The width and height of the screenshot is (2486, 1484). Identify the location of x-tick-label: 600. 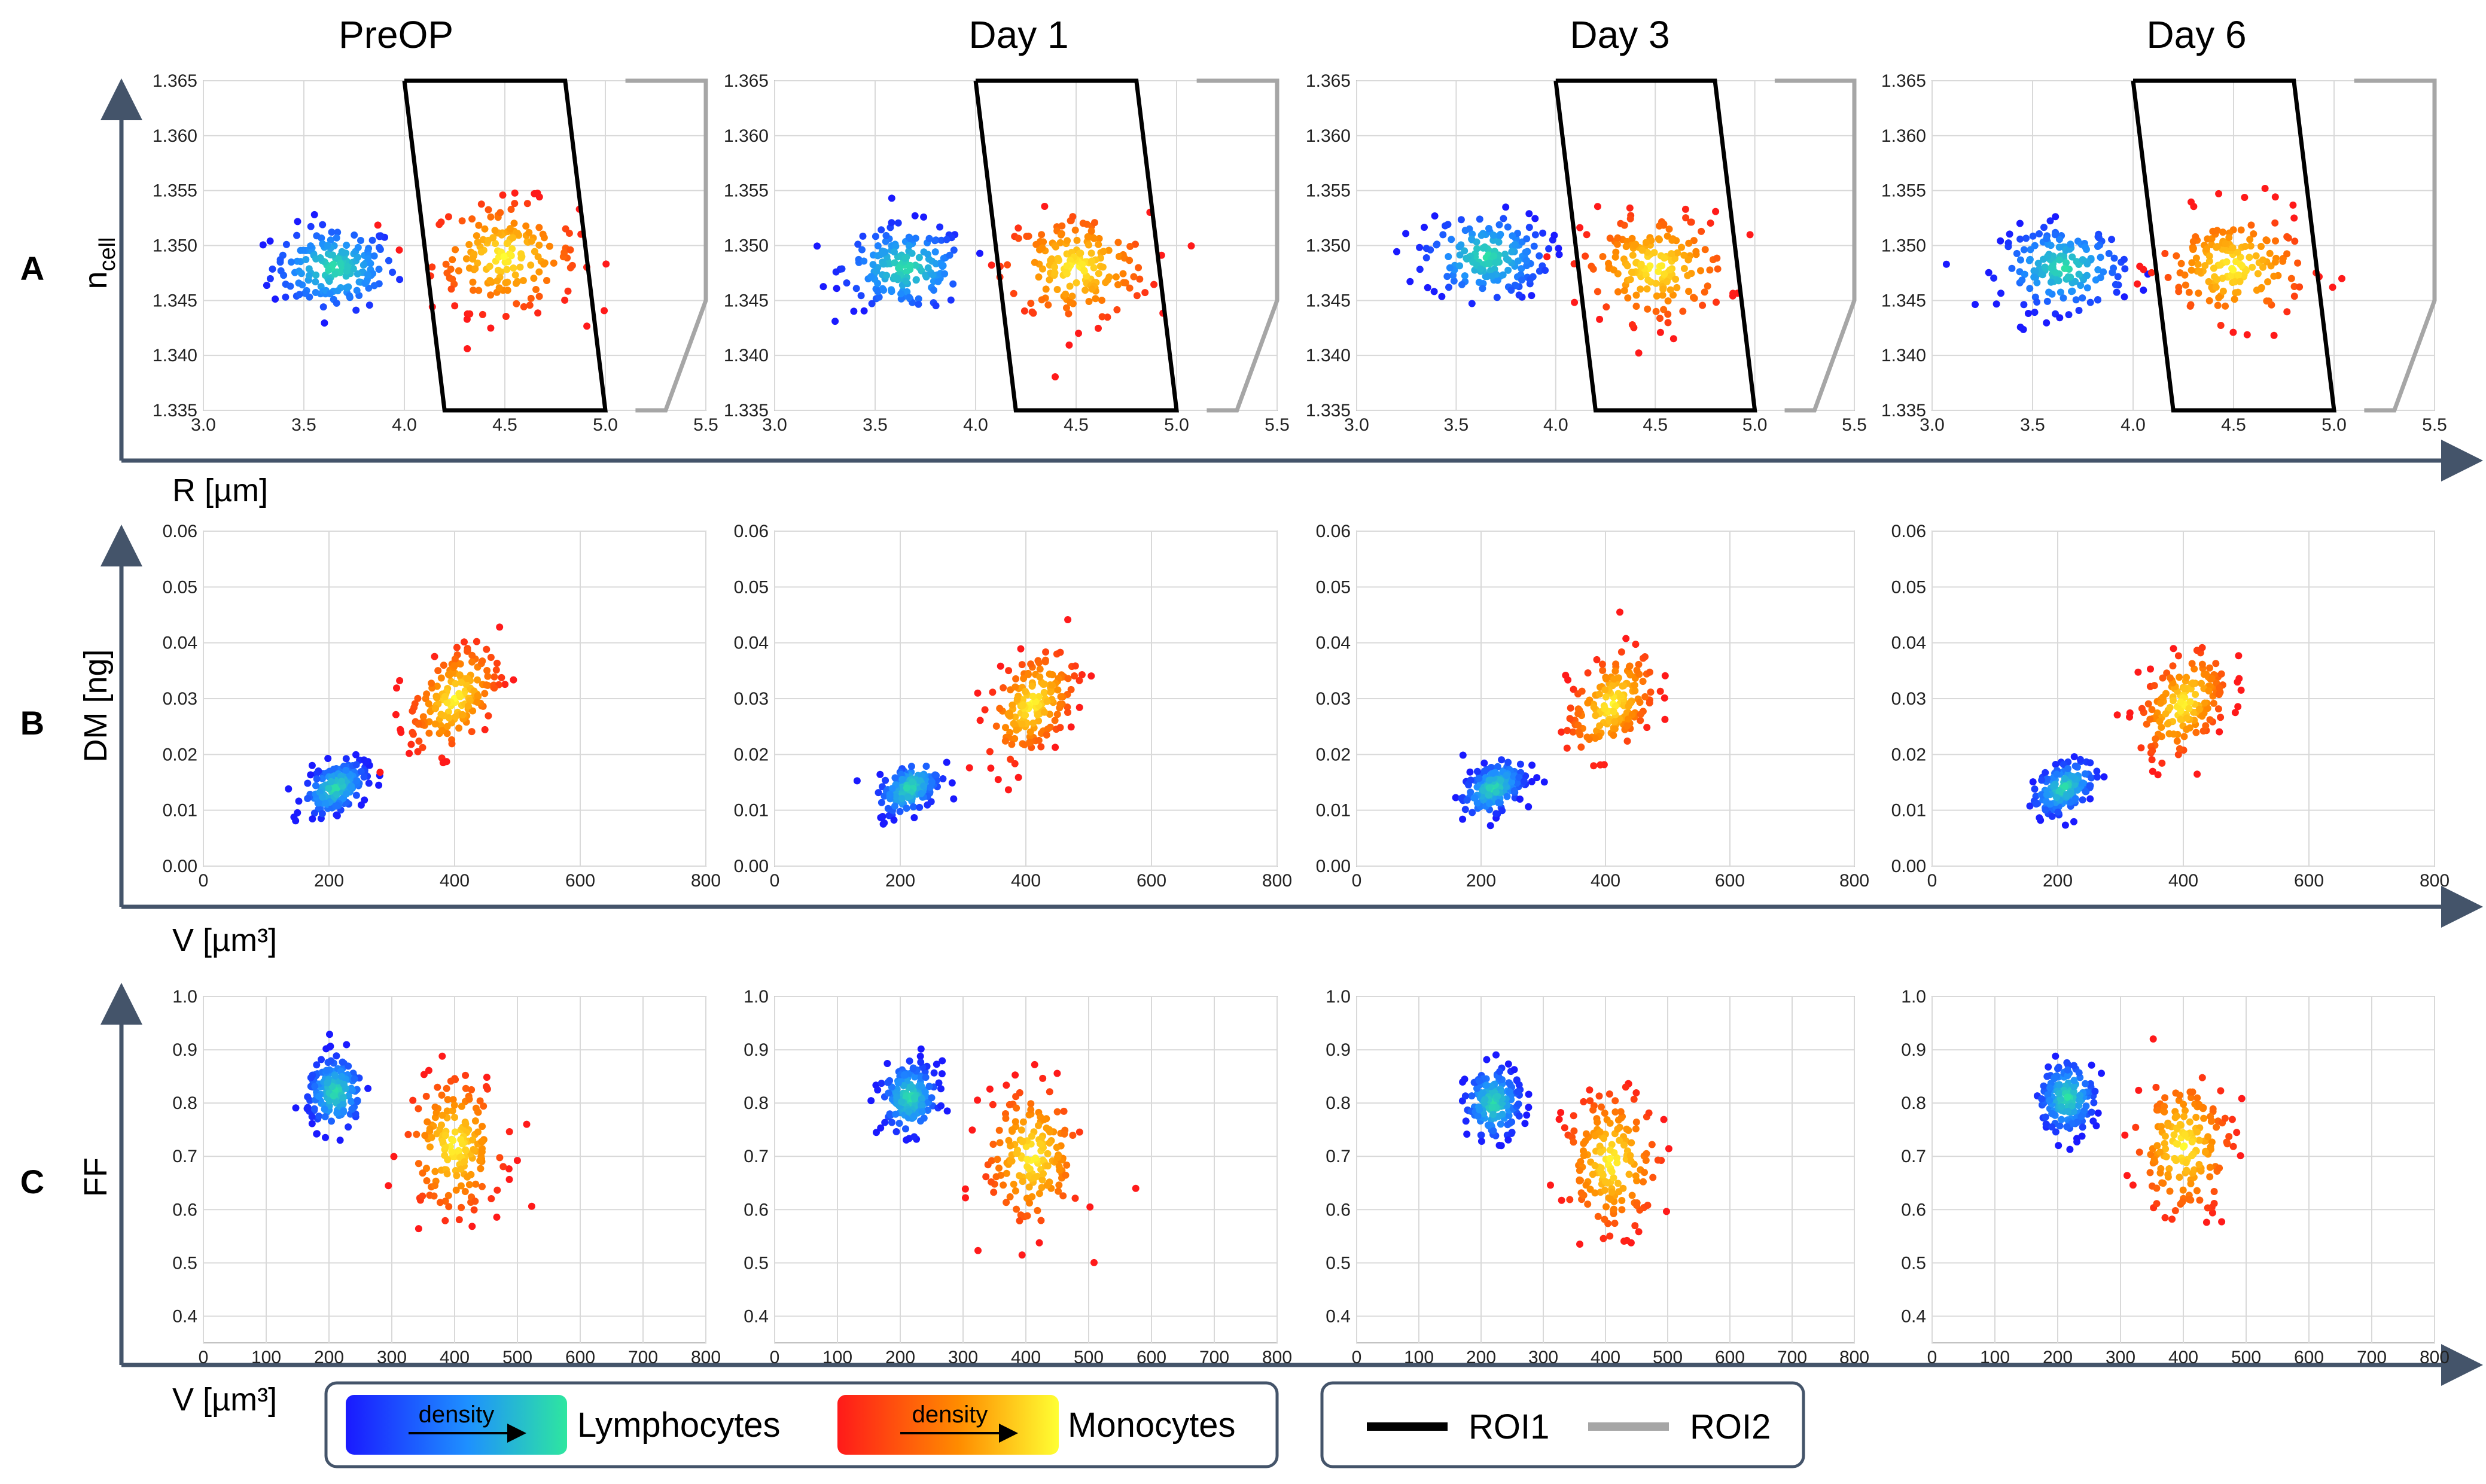
(1151, 1357).